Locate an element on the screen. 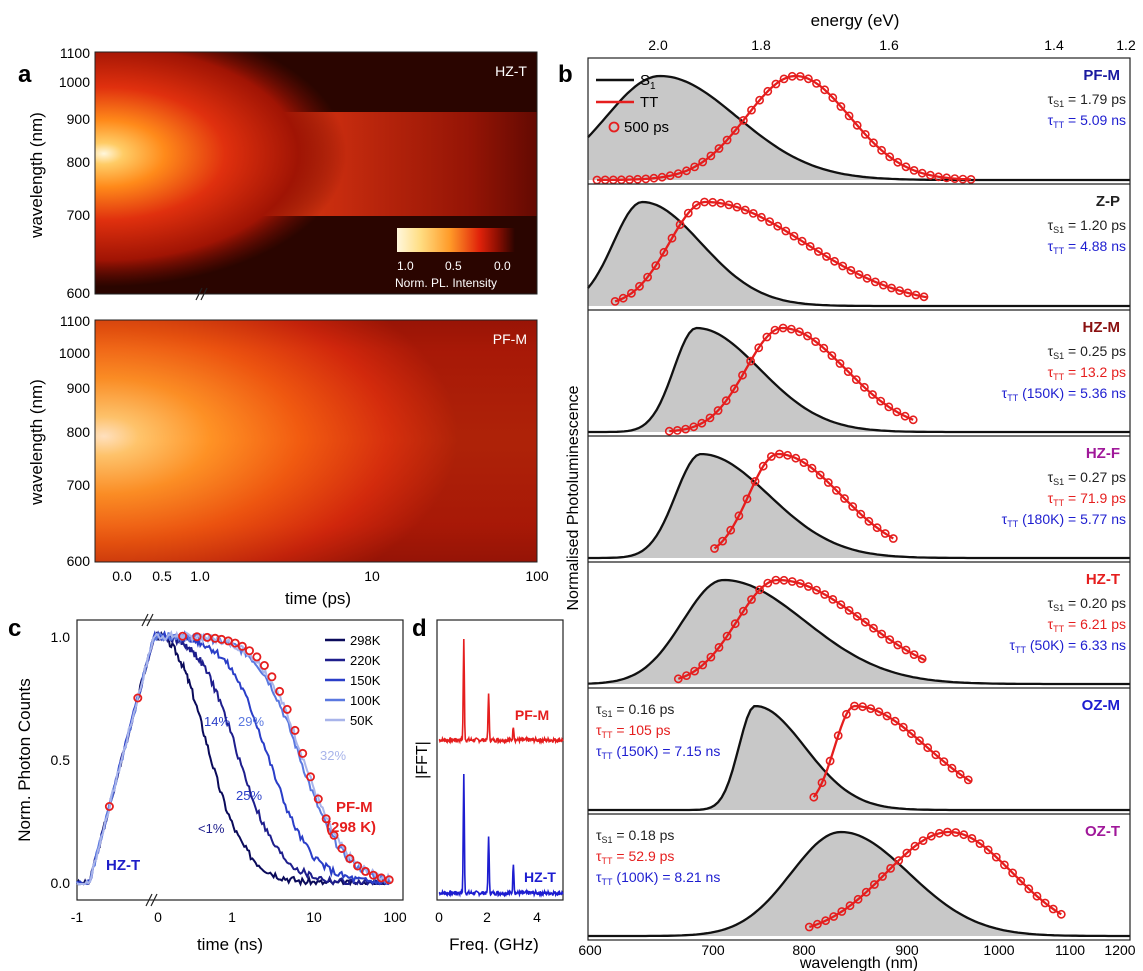 The height and width of the screenshot is (971, 1143). a-xaxis: 0.0 0.5 1.0 10 100 time (ps) is located at coordinates (330, 588).